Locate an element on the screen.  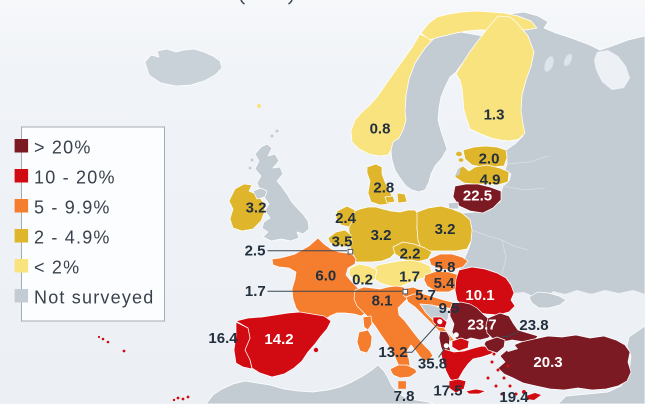
svg-text: 5.8 is located at coordinates (445, 267).